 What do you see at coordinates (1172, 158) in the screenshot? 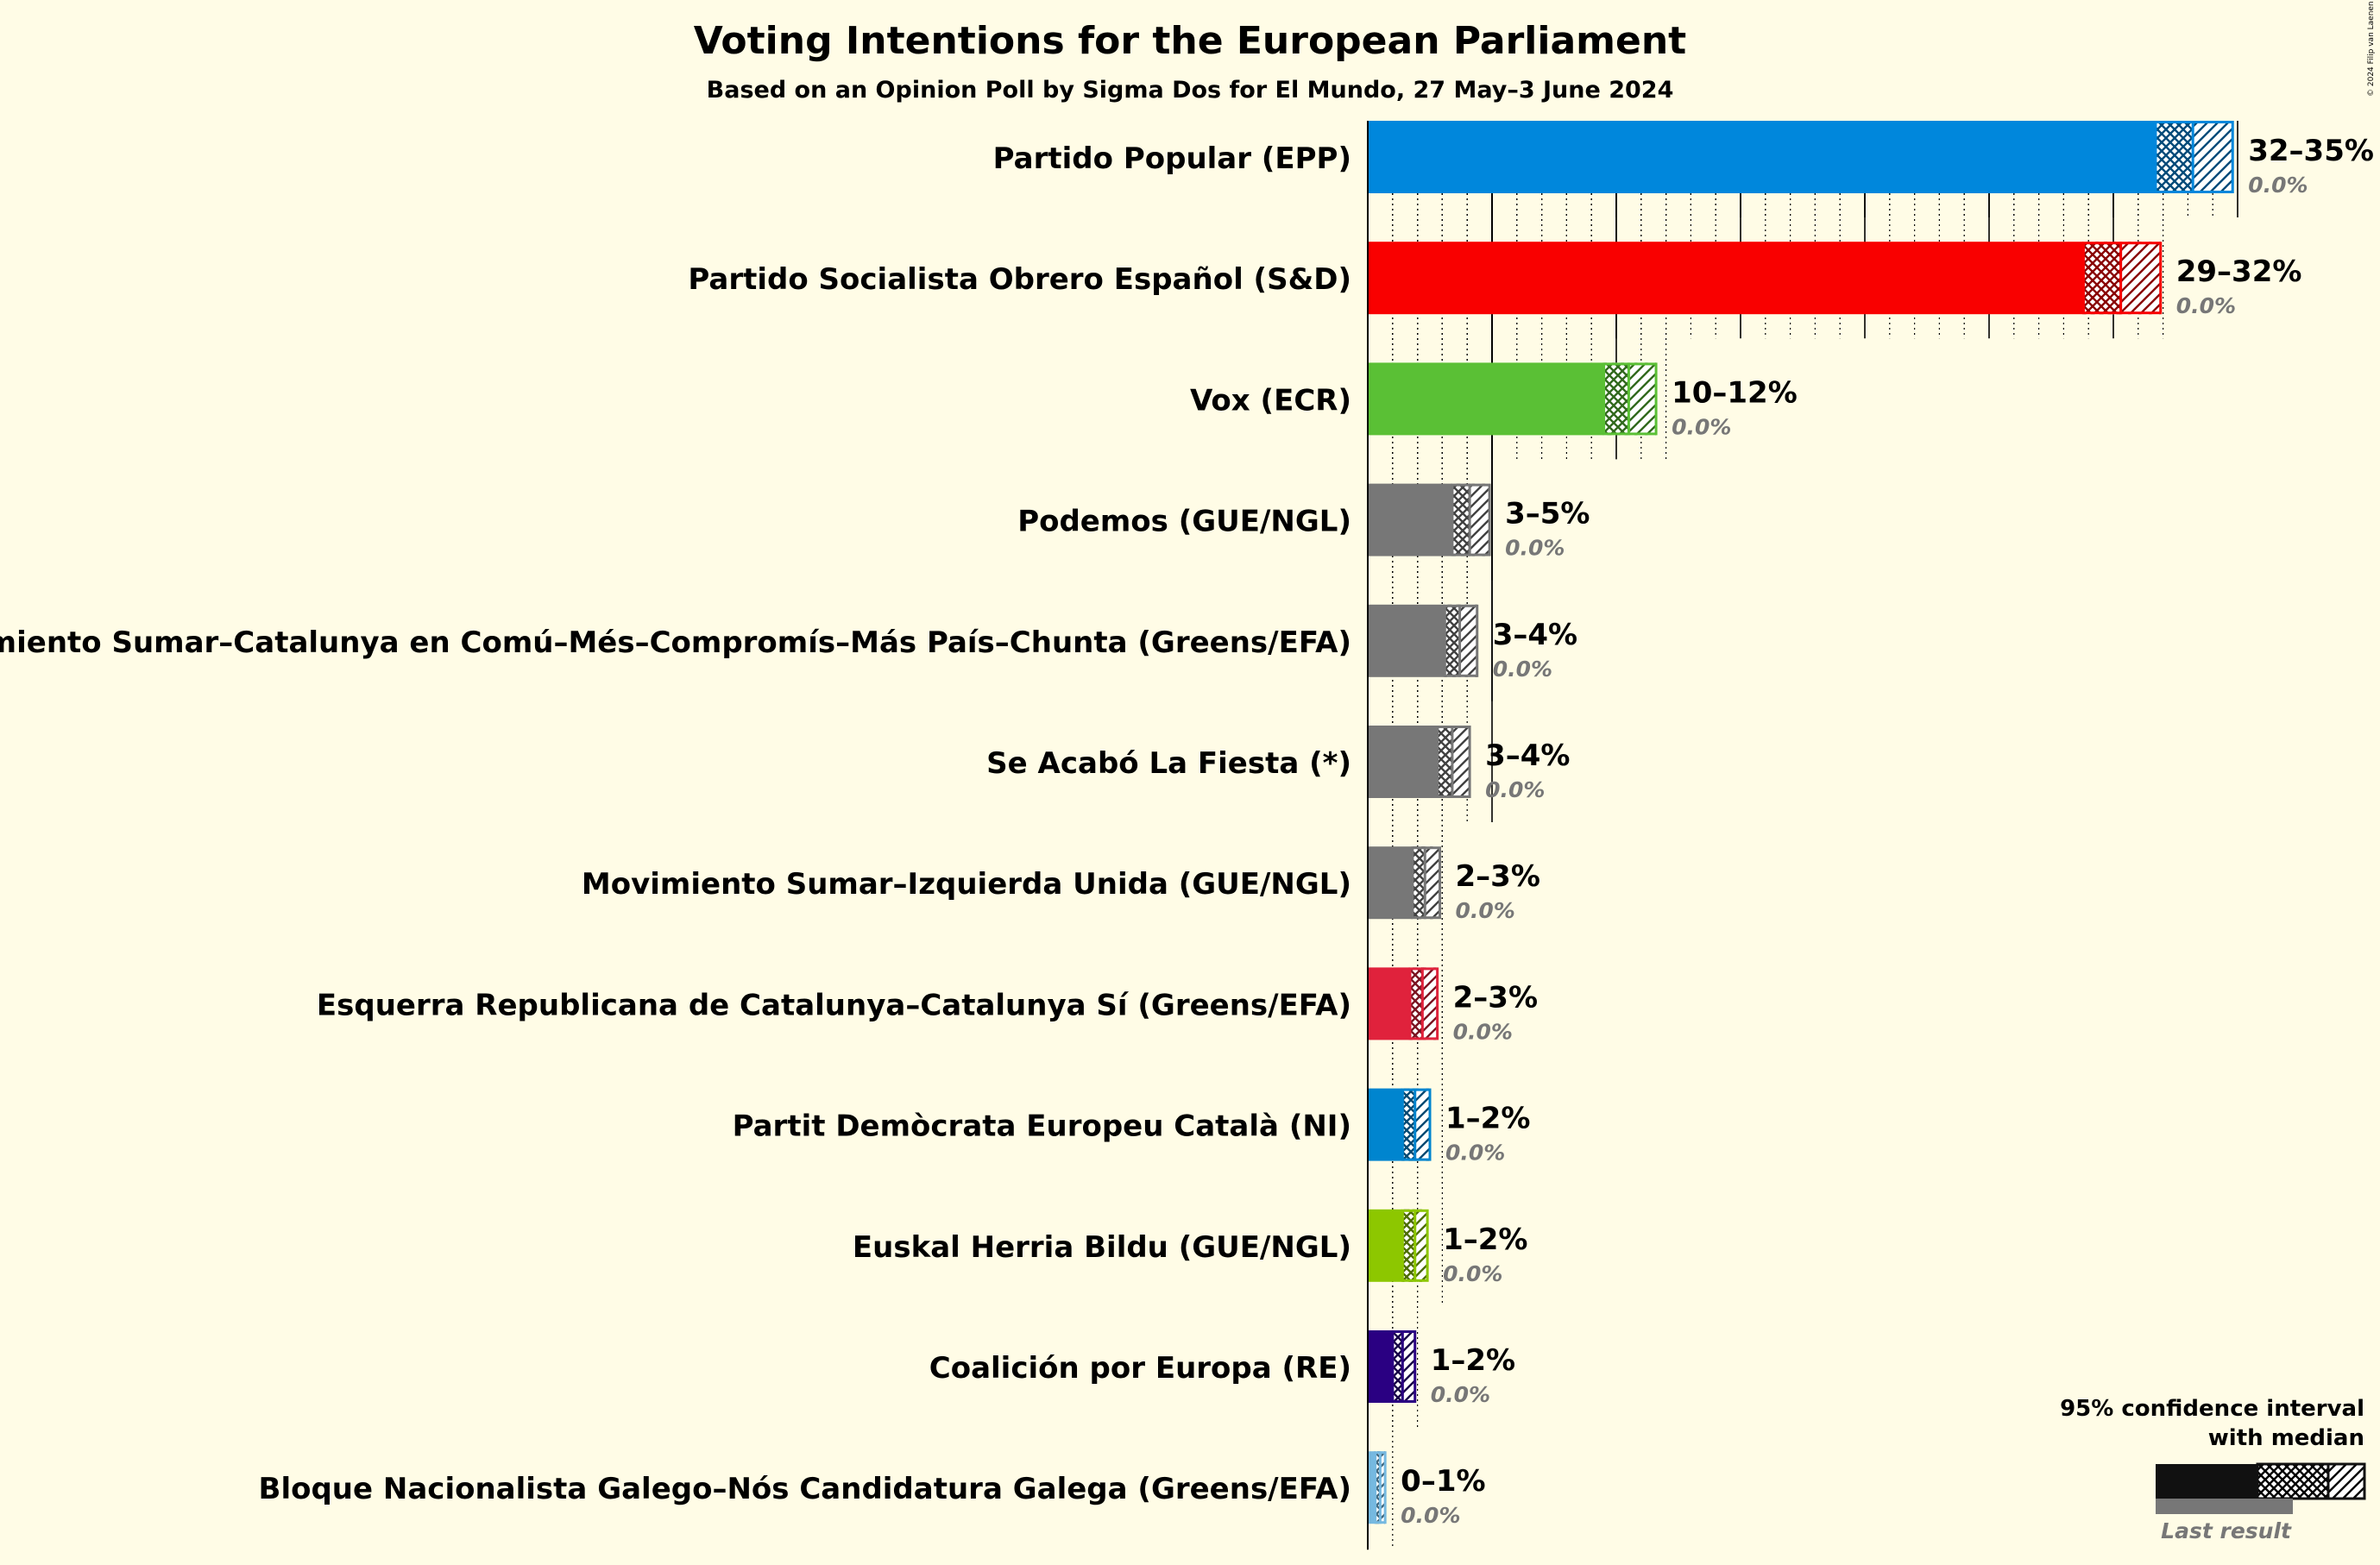
I see `party-name-label: Partido Popular (EPP)` at bounding box center [1172, 158].